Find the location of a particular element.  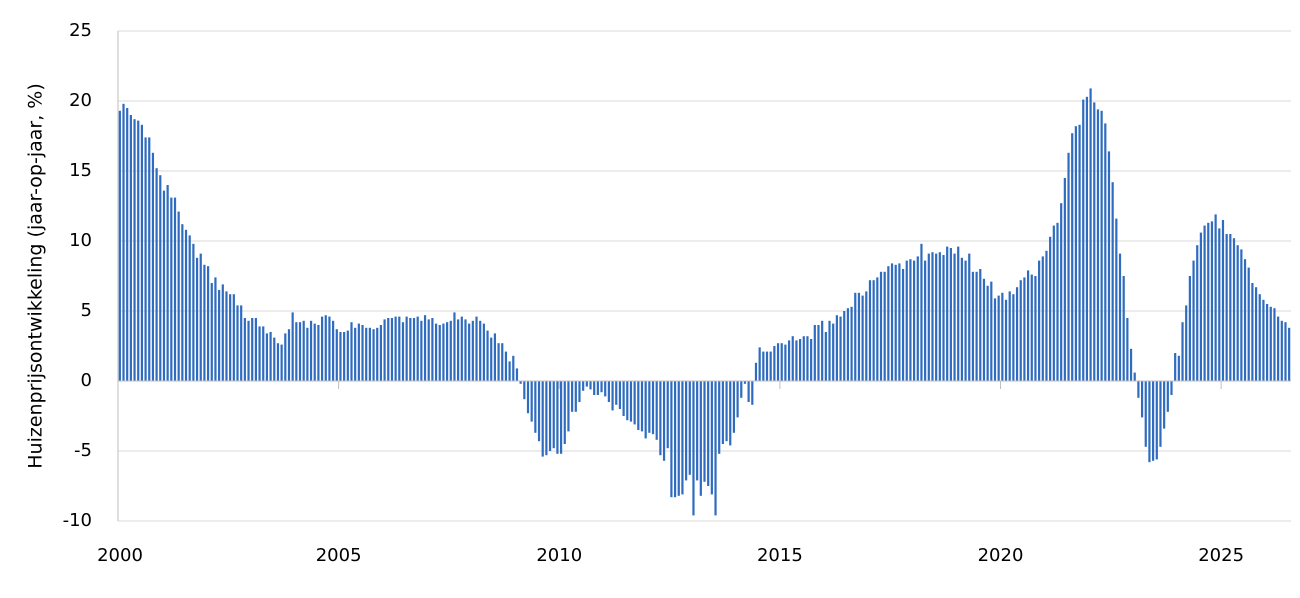

y-tick-label: 0 is located at coordinates (86, 380).